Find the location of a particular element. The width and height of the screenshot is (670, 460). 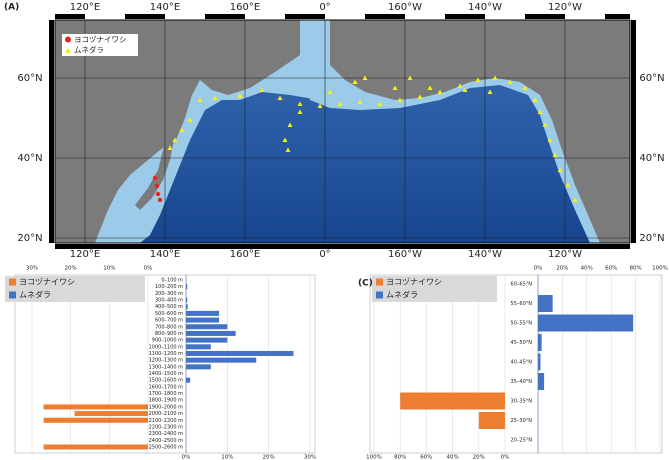

map-border is located at coordinates (342, 246).